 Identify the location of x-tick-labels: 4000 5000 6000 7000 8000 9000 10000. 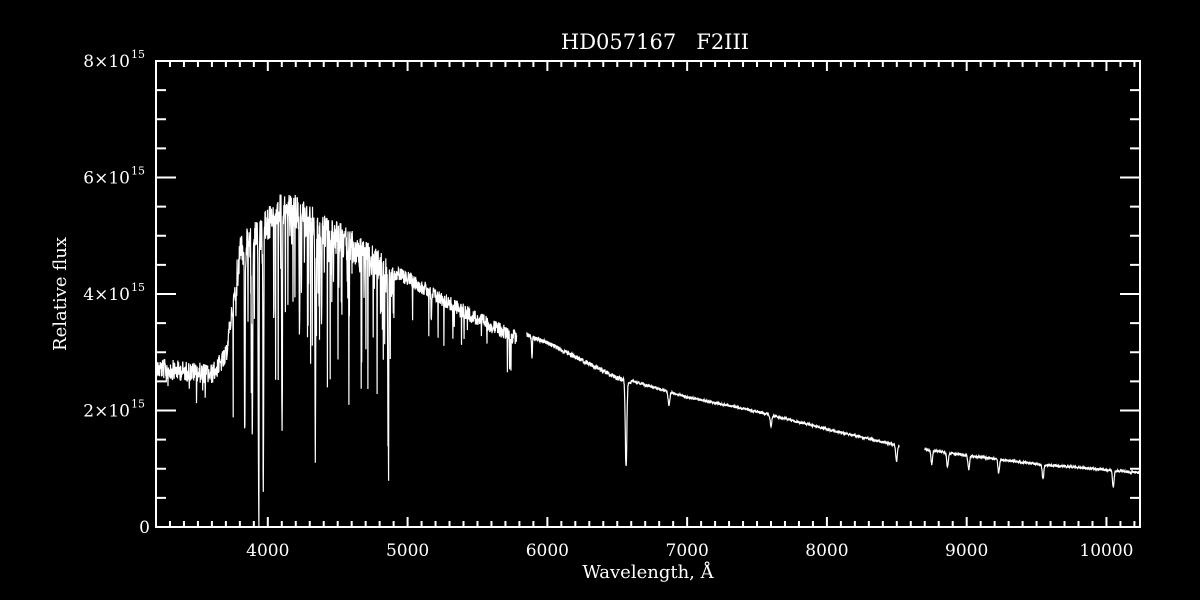
(689, 551).